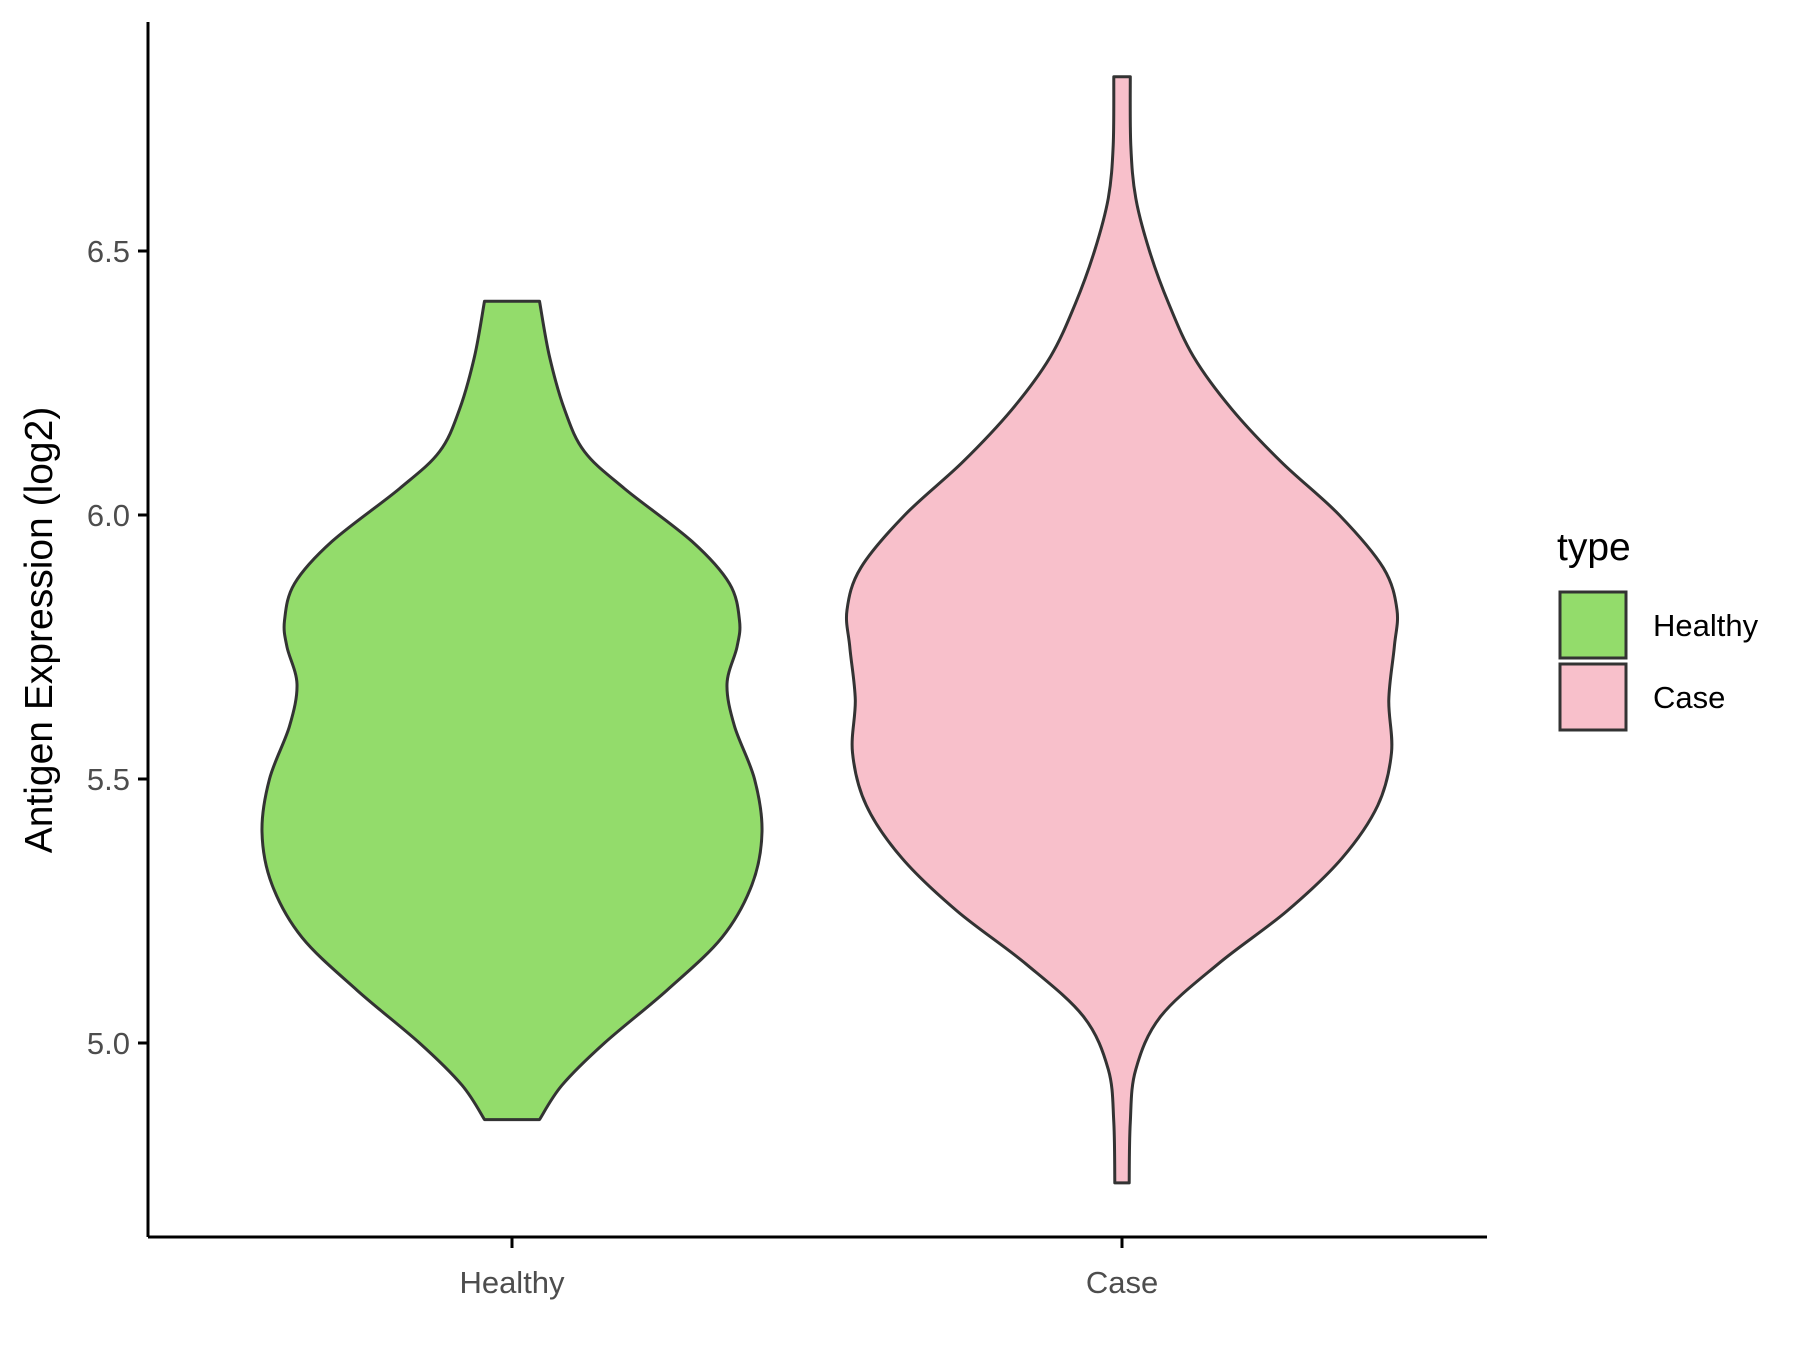 The height and width of the screenshot is (1350, 1800). What do you see at coordinates (808, 1268) in the screenshot?
I see `x-ticks: Healthy Case` at bounding box center [808, 1268].